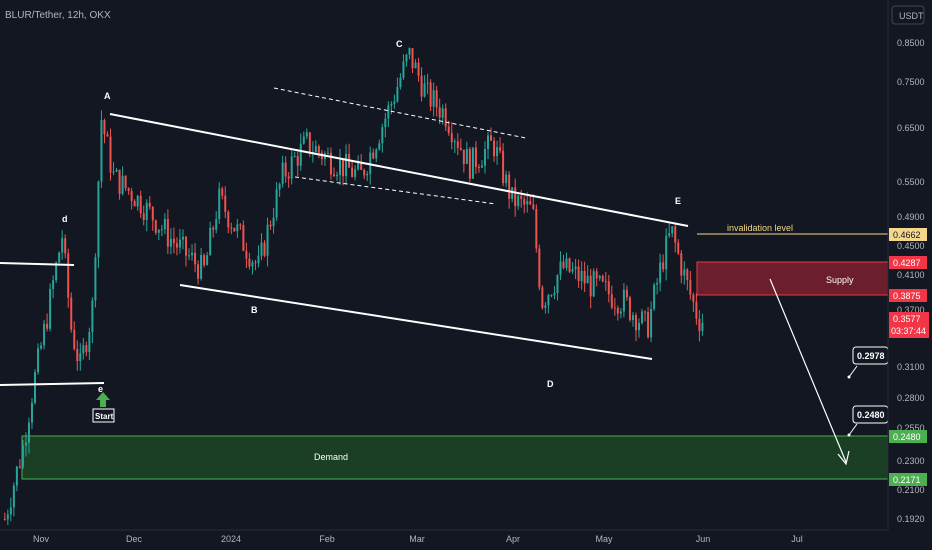 This screenshot has height=550, width=932. Describe the element at coordinates (550, 384) in the screenshot. I see `wave-label-d: D` at that location.